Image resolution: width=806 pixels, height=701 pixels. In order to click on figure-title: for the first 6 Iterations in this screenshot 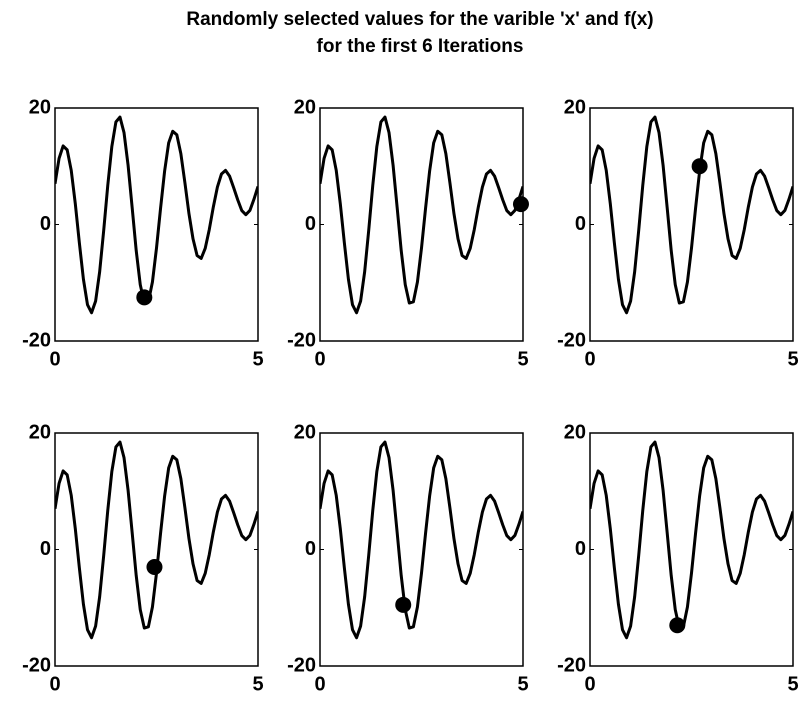, I will do `click(420, 46)`.